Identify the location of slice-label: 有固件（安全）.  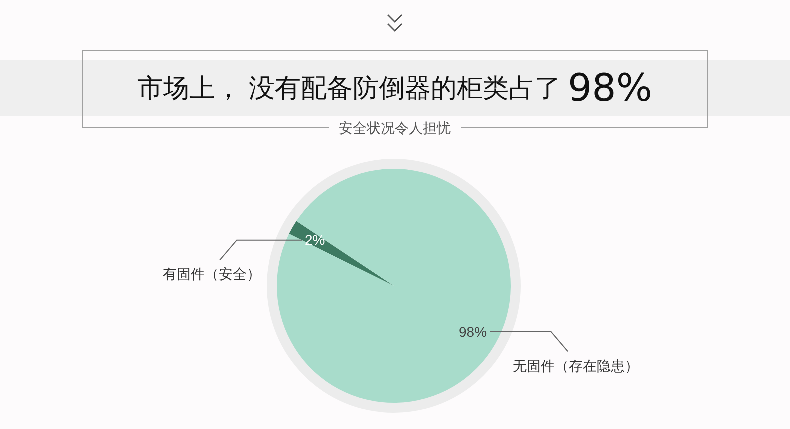
(212, 274).